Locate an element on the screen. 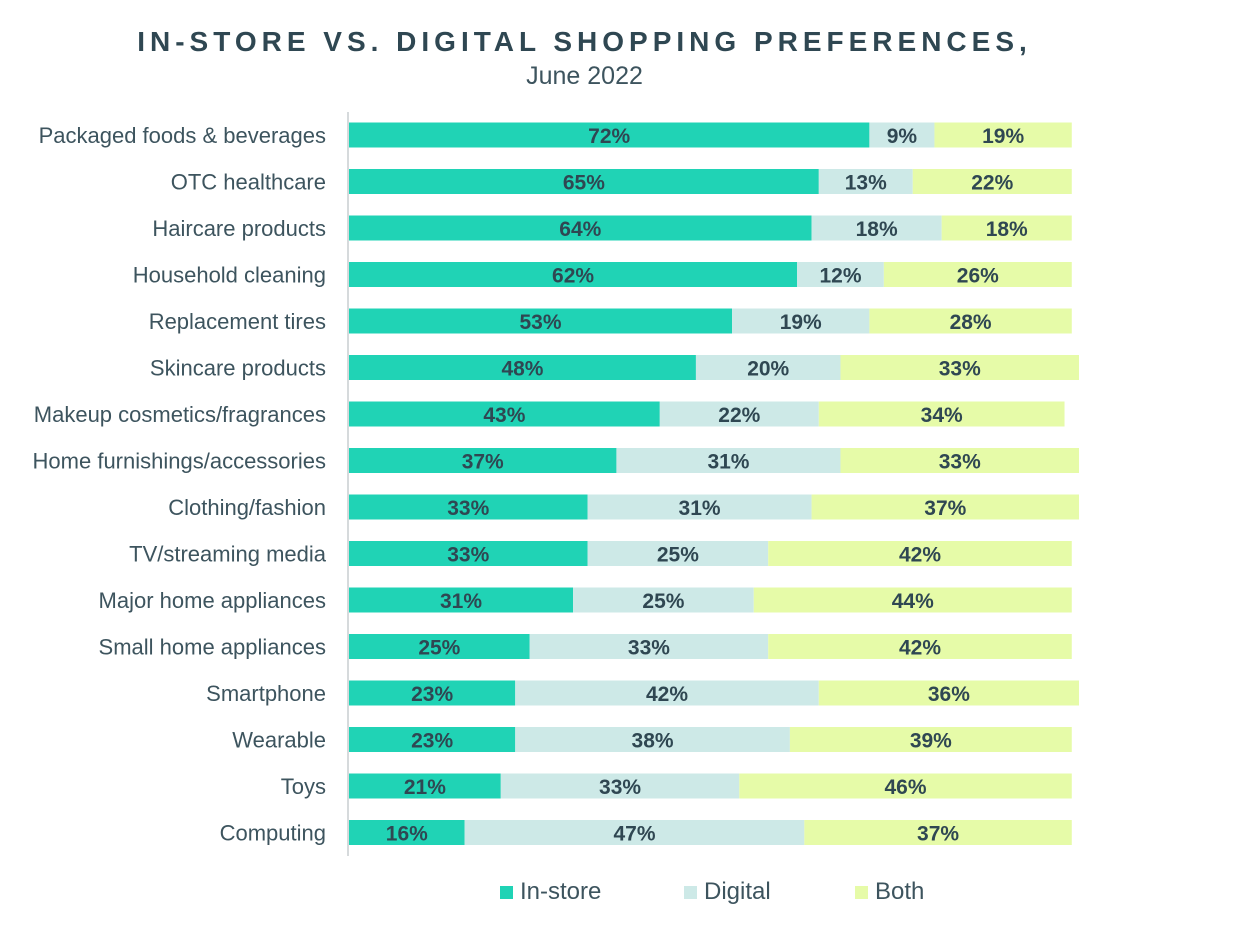  data-label: 13% is located at coordinates (866, 183).